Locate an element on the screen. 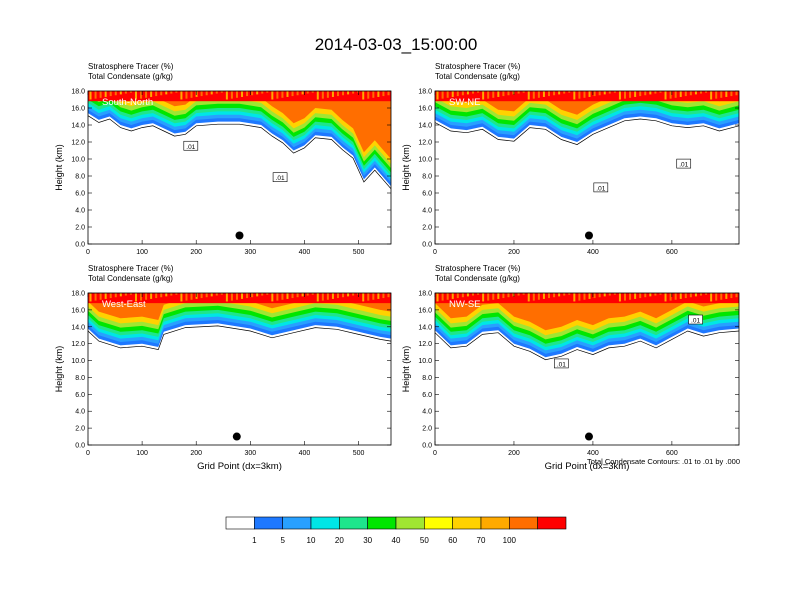 This screenshot has height=612, width=792. panel-label: West-East is located at coordinates (124, 304).